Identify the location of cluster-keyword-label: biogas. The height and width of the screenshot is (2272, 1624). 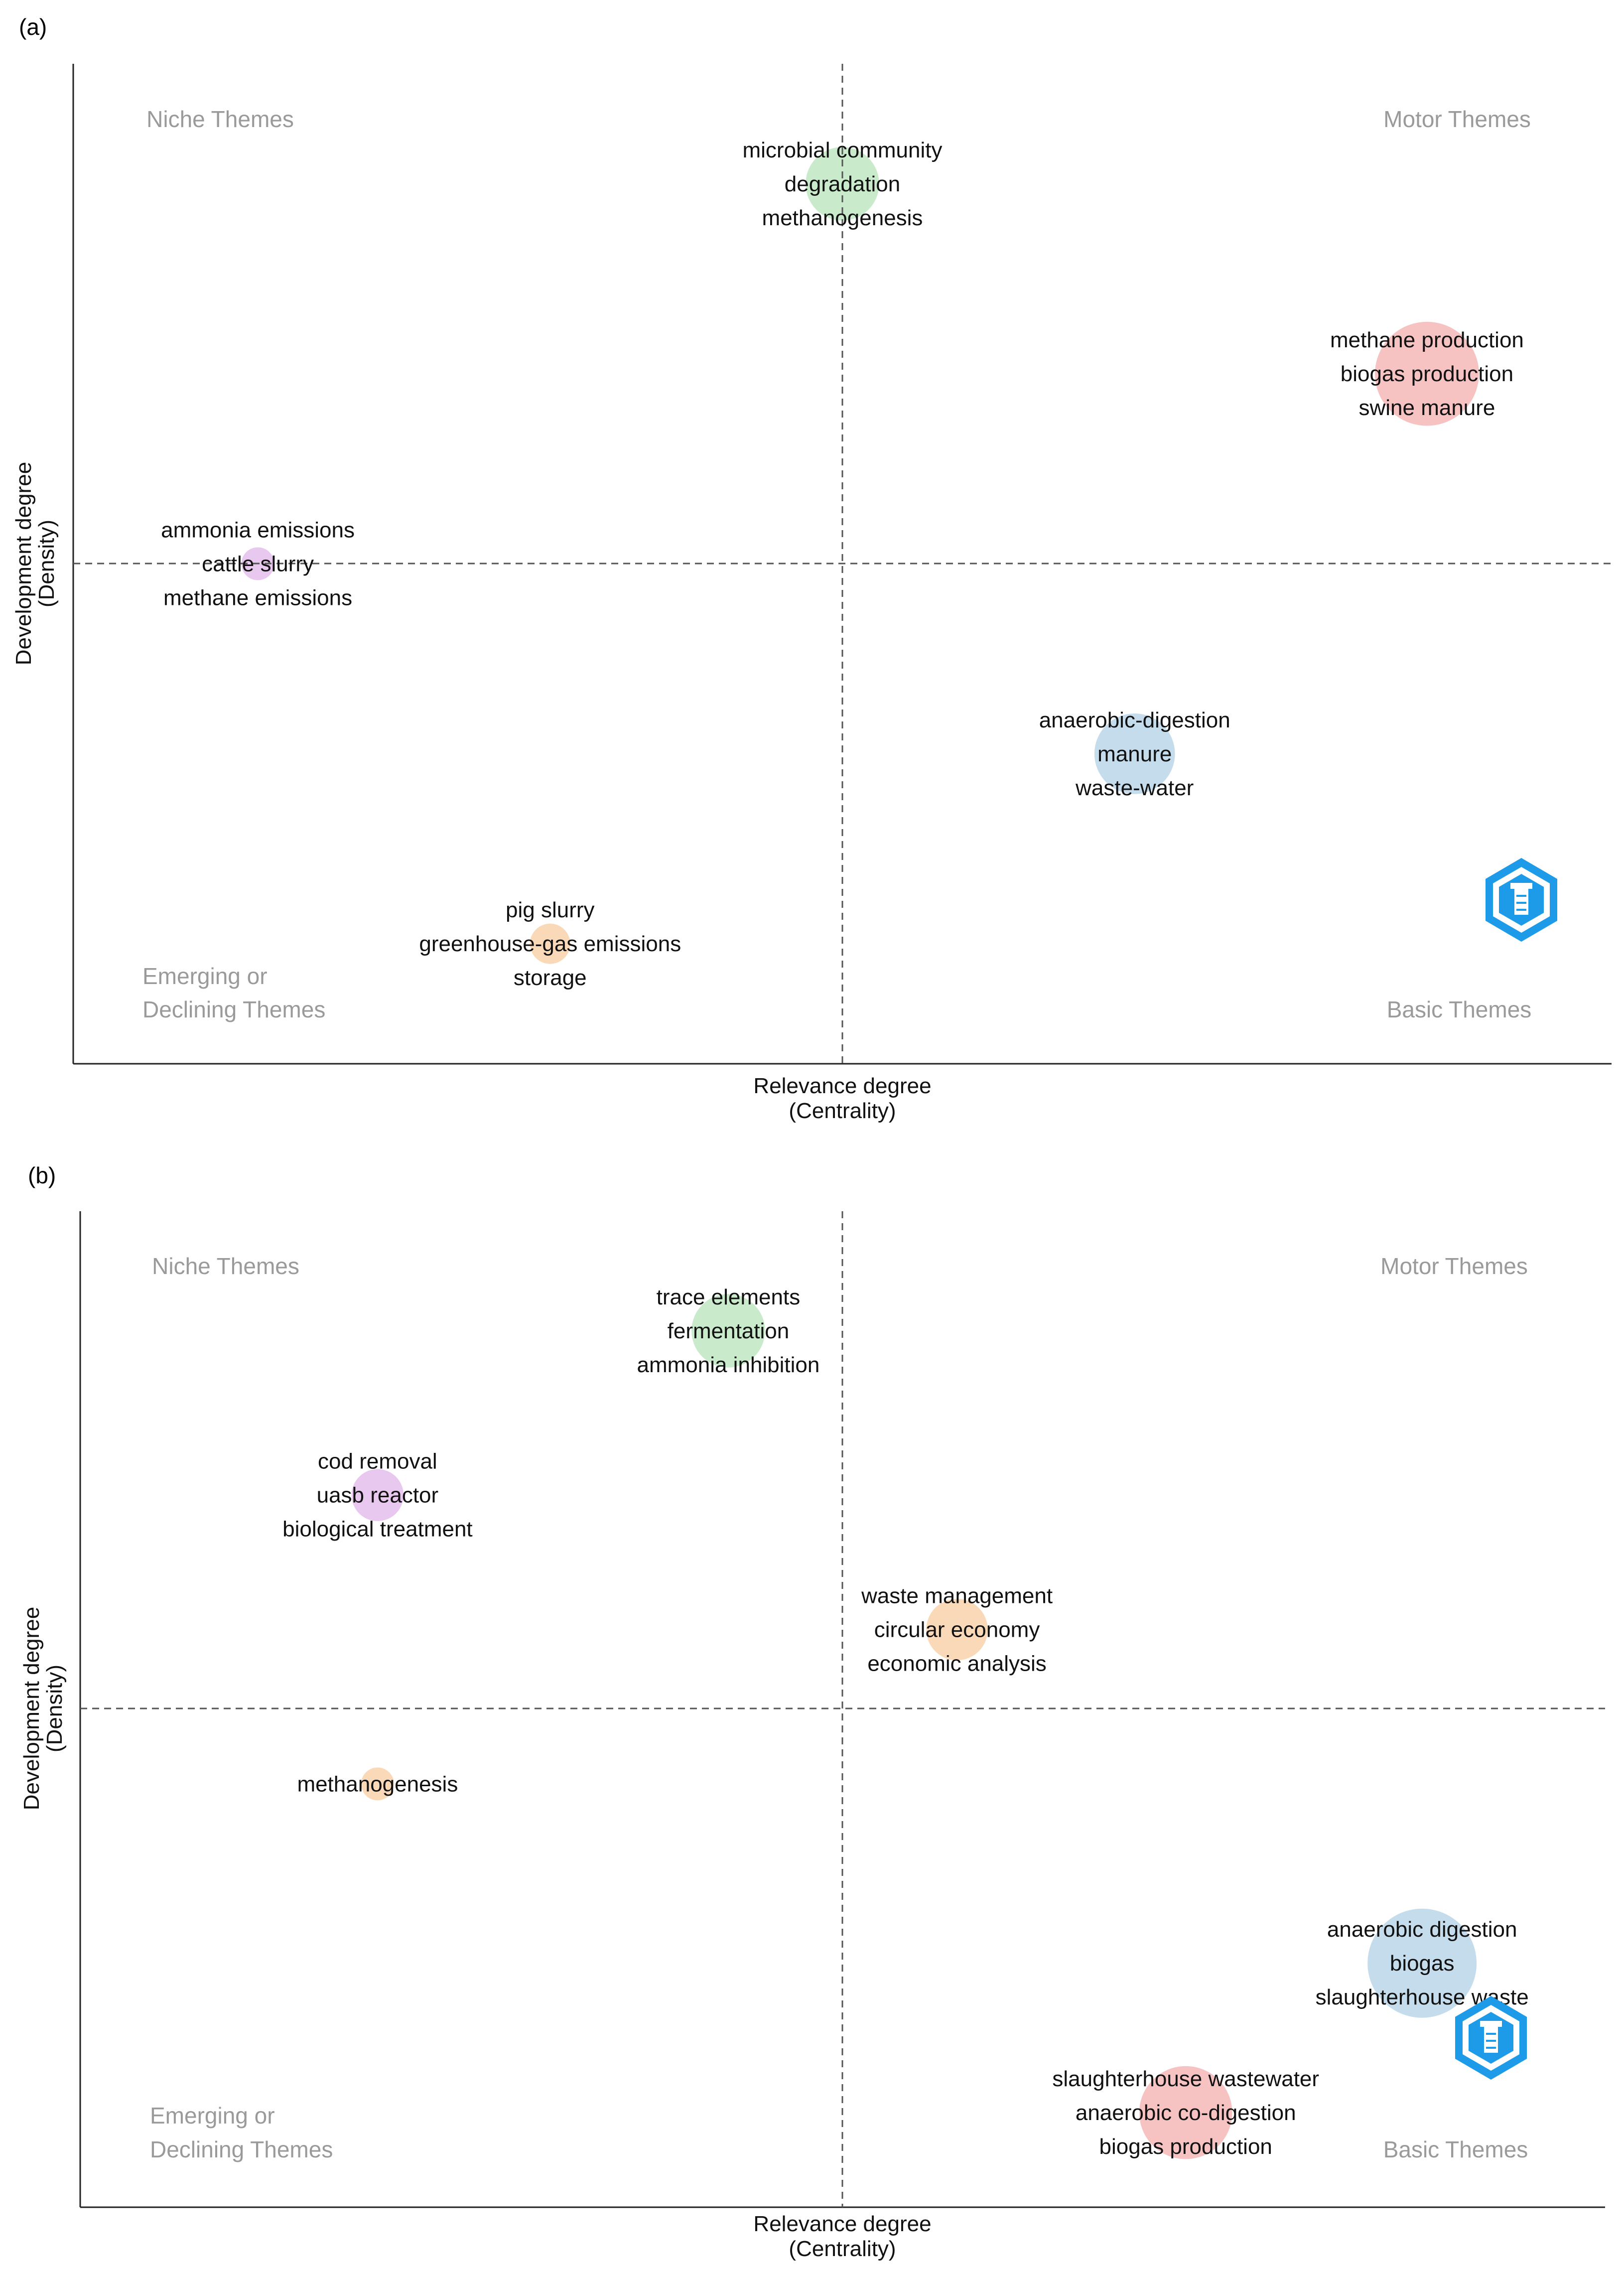
(1422, 1964).